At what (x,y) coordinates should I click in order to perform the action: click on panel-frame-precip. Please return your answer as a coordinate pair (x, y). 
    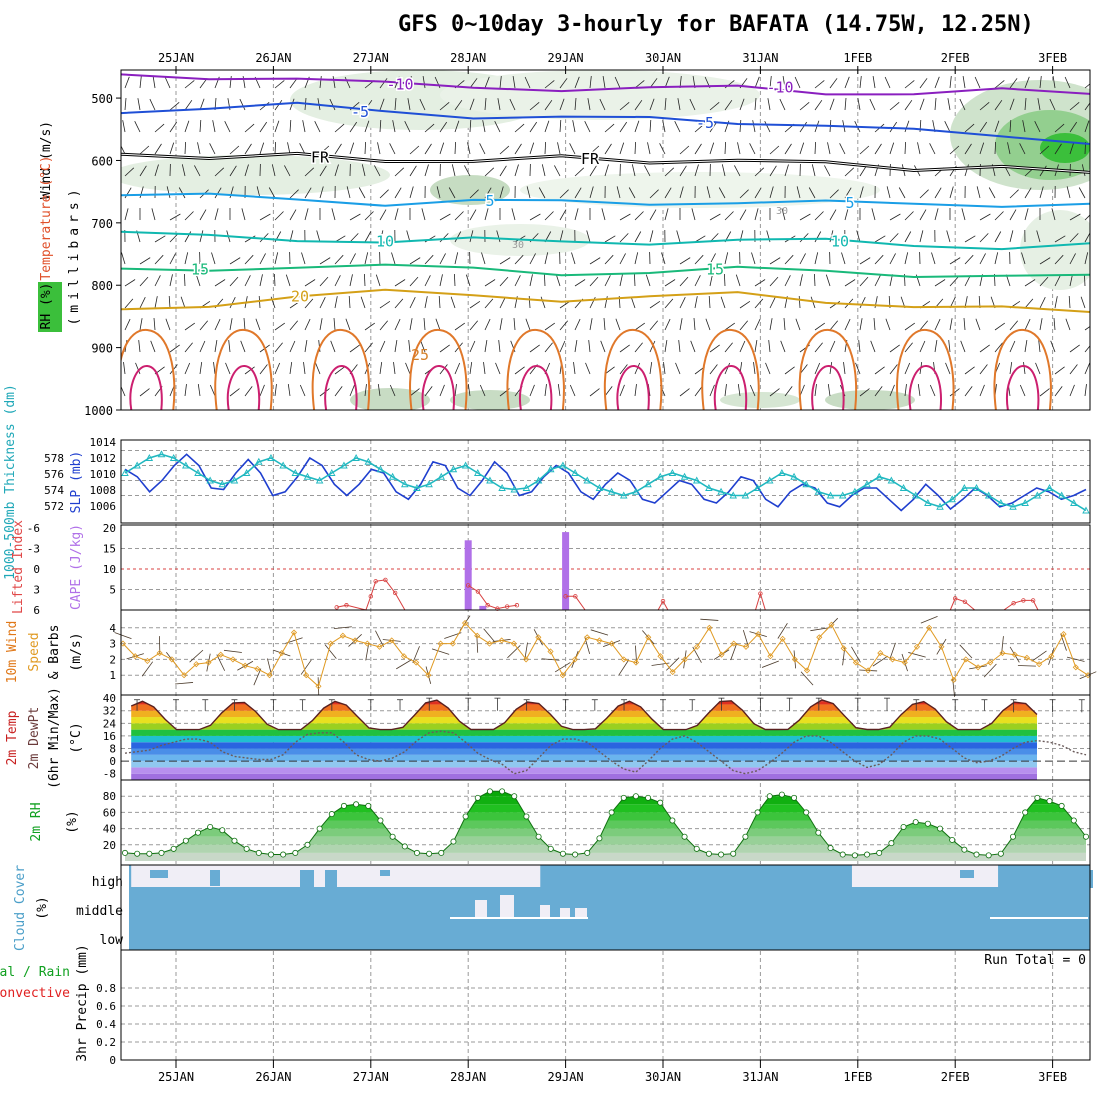
    Looking at the image, I should click on (605, 1005).